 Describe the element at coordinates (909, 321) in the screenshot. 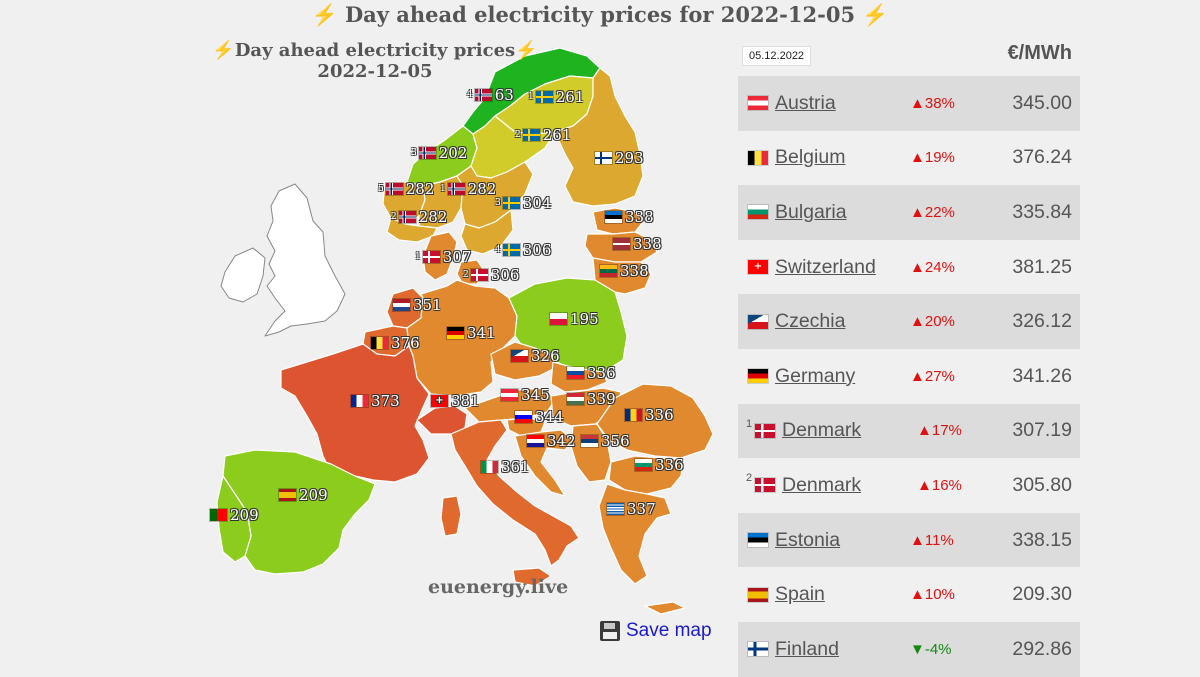

I see `table-row: Czechia ▲20% 326.12` at that location.